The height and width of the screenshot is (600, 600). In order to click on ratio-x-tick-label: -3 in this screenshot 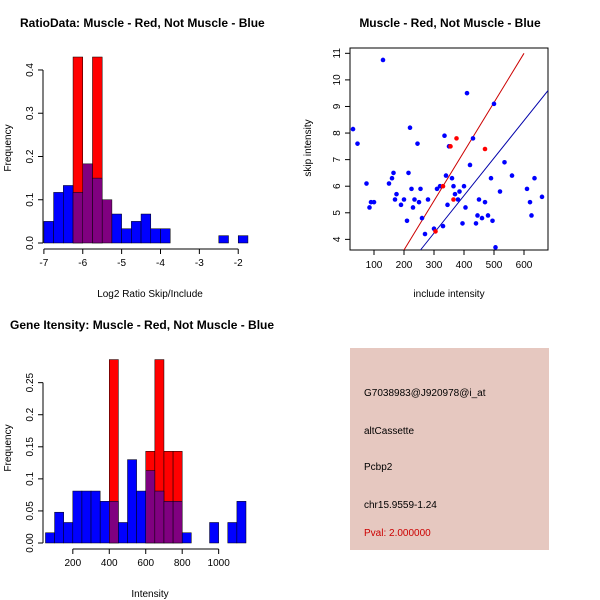, I will do `click(199, 263)`.